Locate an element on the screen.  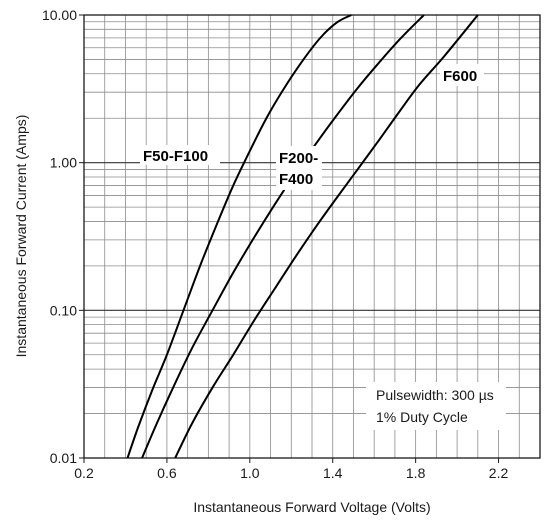
x-tick-label: 1.4 is located at coordinates (333, 473).